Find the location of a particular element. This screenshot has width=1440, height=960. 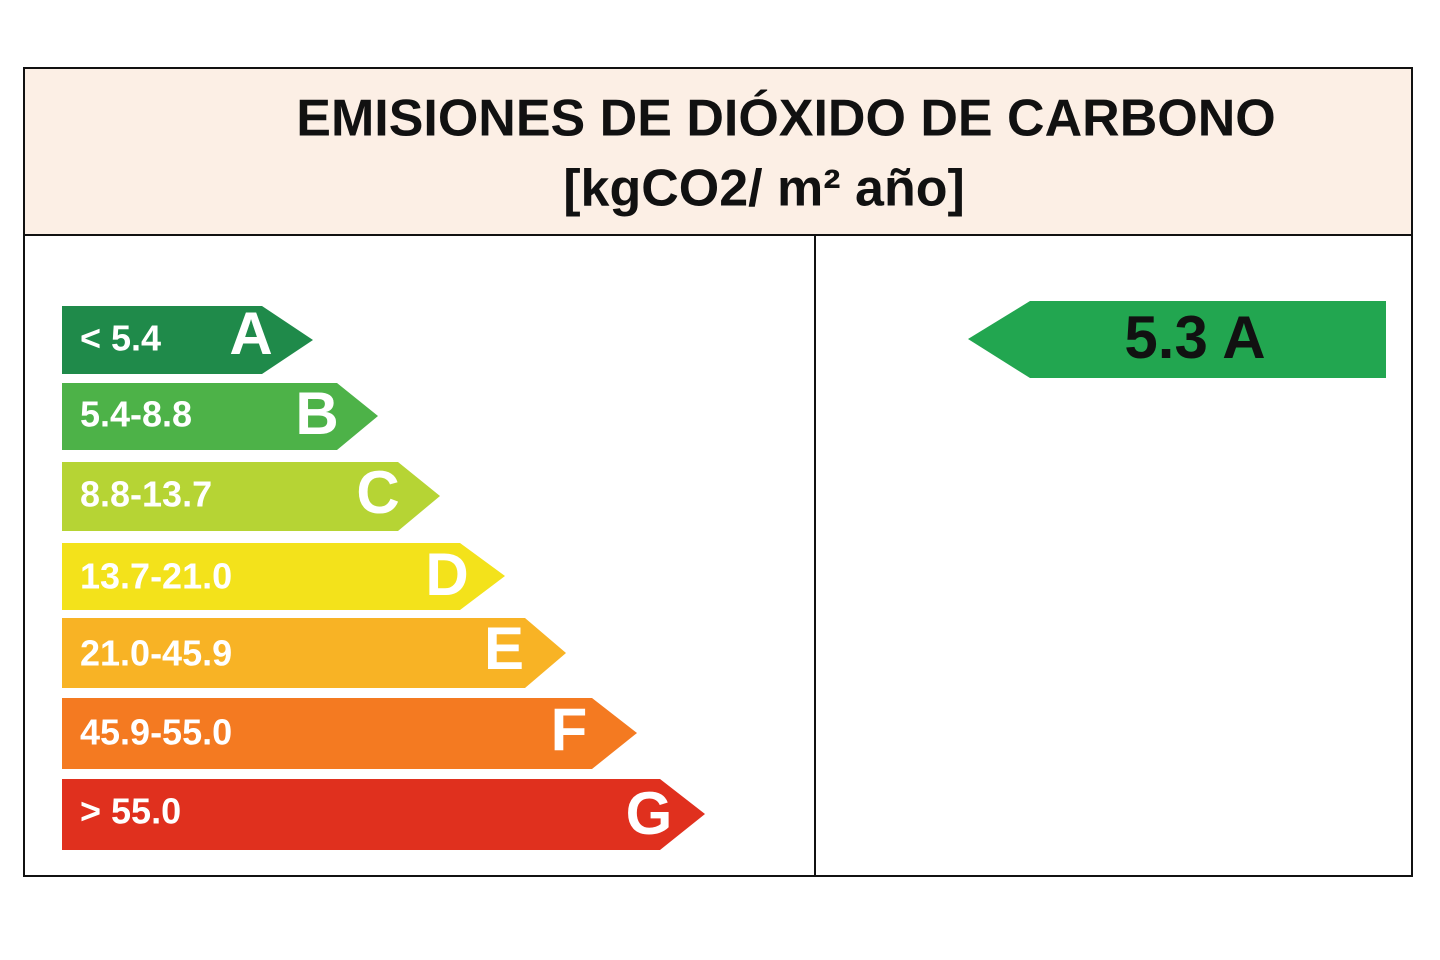

result-value: 5.3 A is located at coordinates (1194, 337).